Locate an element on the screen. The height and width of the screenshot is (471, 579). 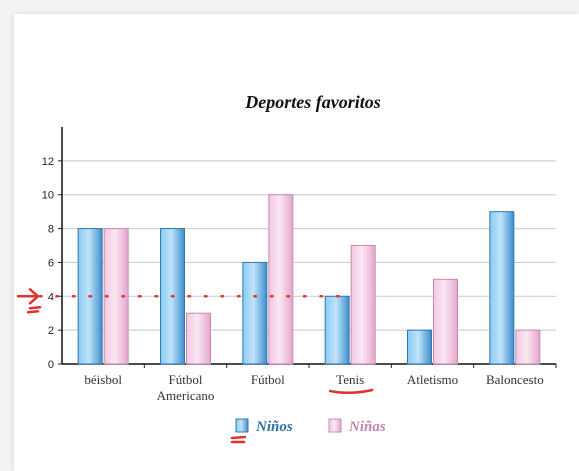
category-label: Atletismo is located at coordinates (432, 379).